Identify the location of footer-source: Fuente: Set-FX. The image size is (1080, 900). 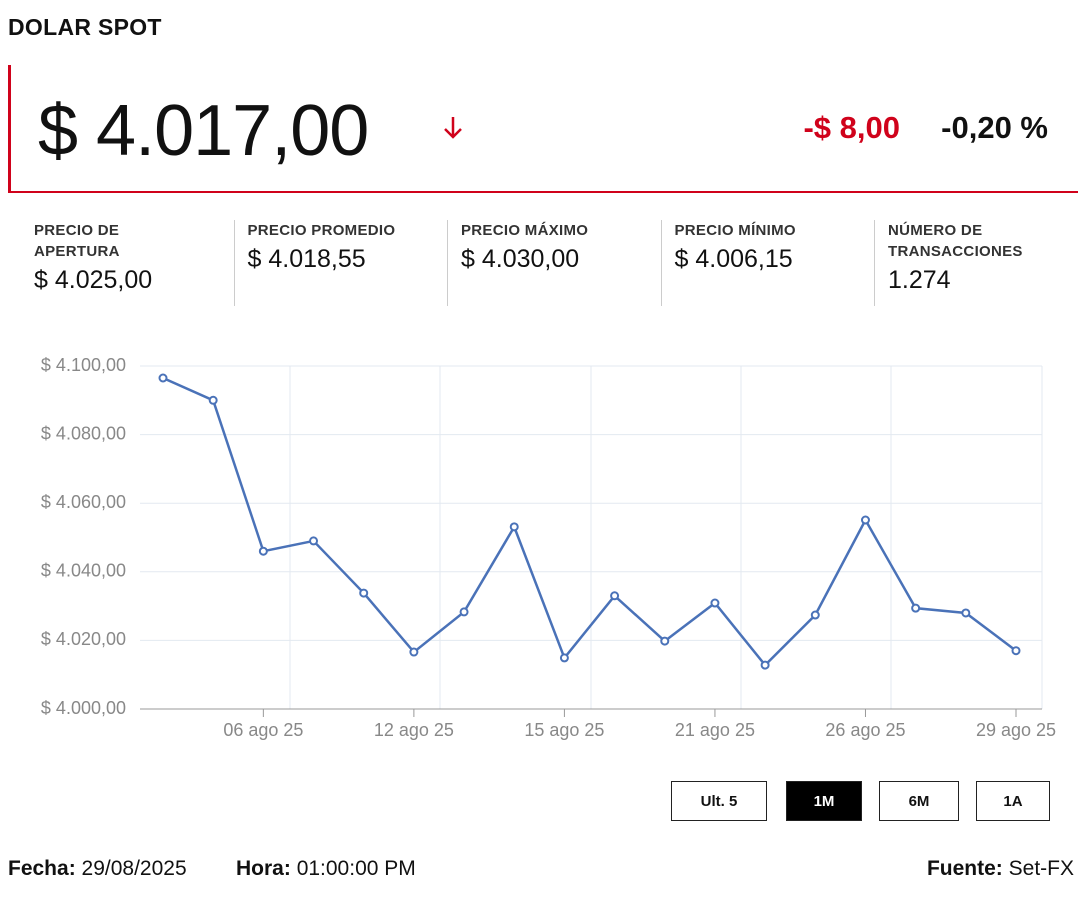
(1000, 869).